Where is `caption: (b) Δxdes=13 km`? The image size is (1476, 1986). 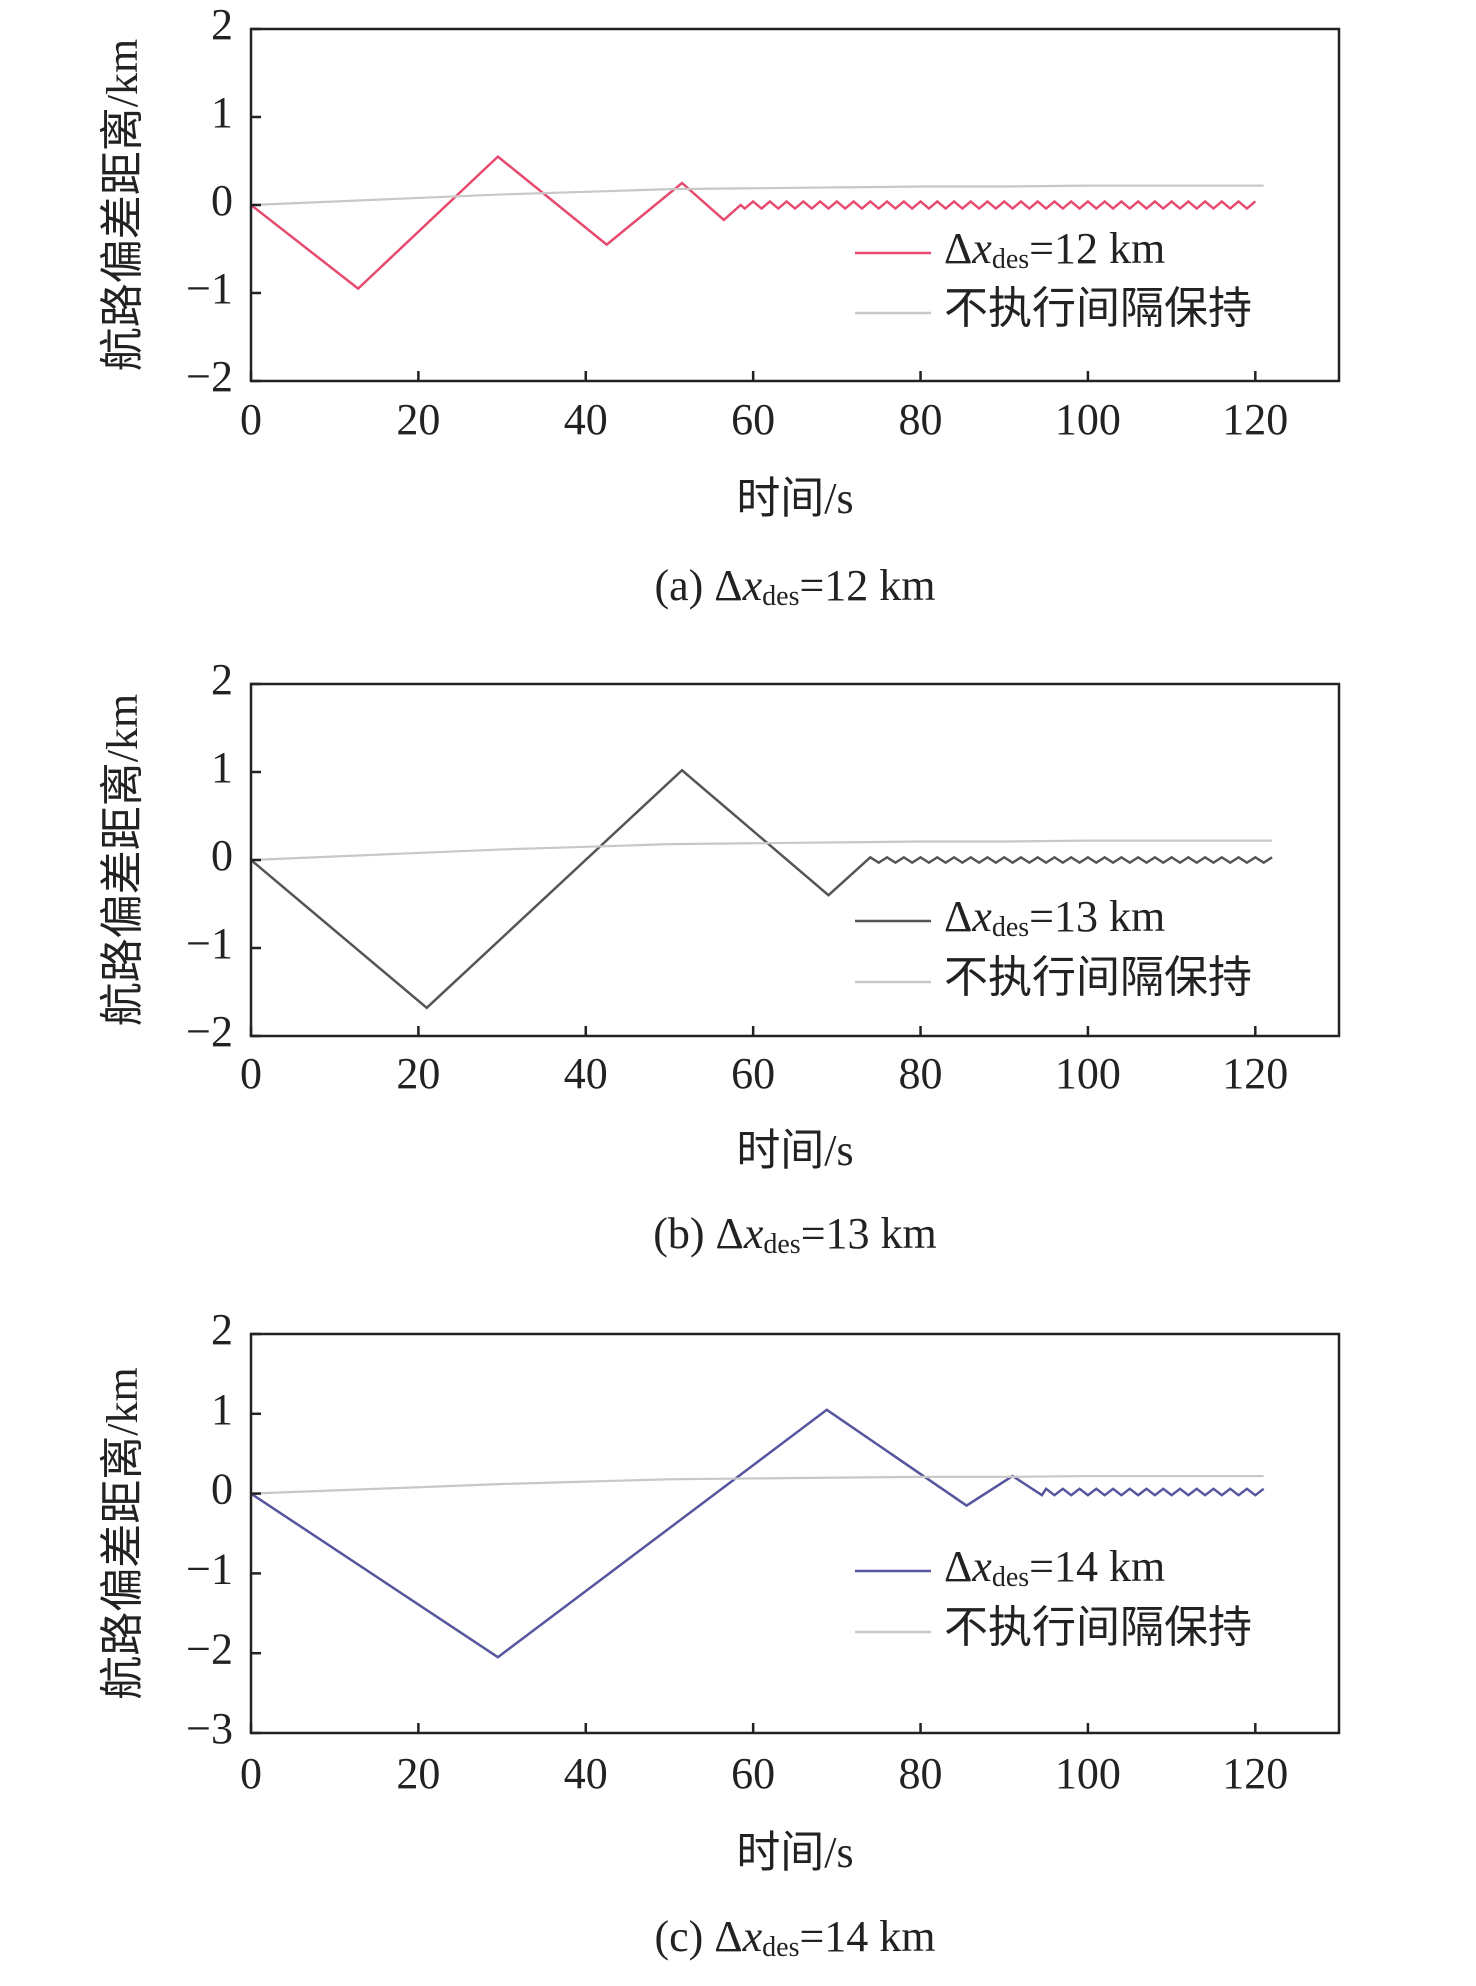 caption: (b) Δxdes=13 km is located at coordinates (795, 1234).